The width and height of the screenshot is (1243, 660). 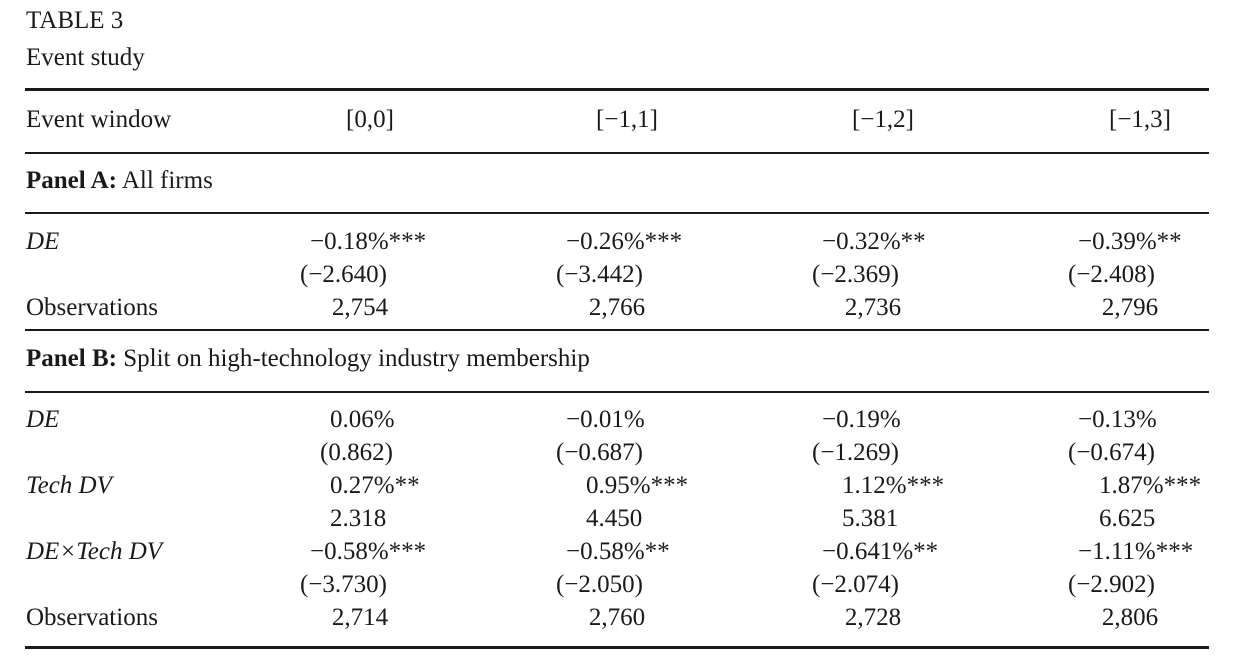 What do you see at coordinates (861, 419) in the screenshot?
I see `table-cell: −0.19%` at bounding box center [861, 419].